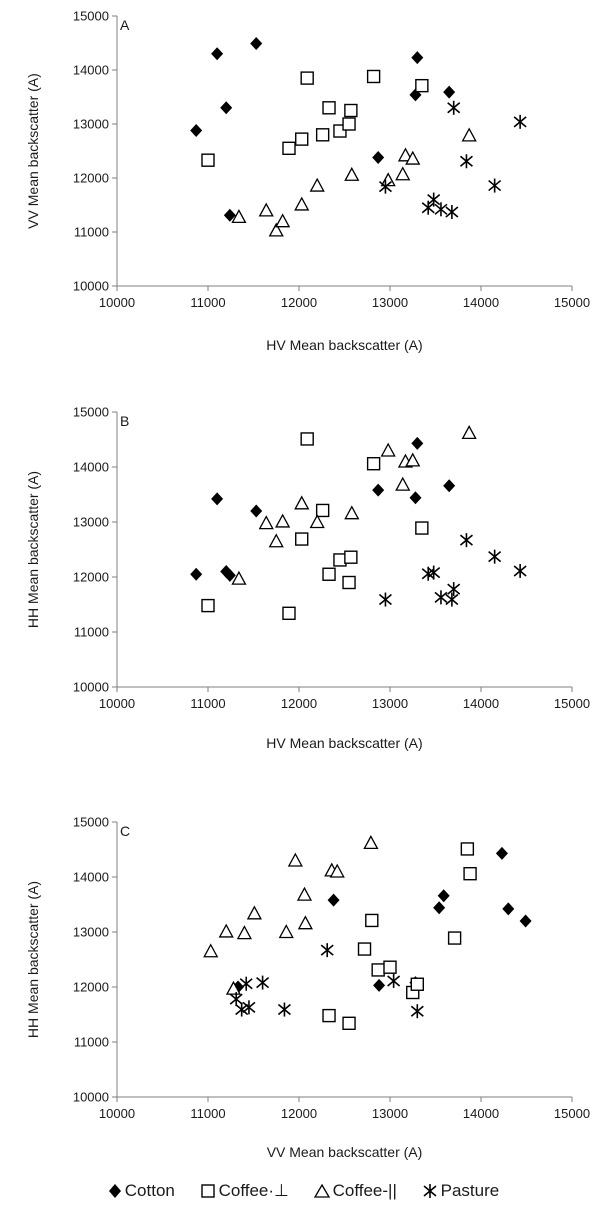  What do you see at coordinates (299, 1113) in the screenshot?
I see `x-tick-label: 12000` at bounding box center [299, 1113].